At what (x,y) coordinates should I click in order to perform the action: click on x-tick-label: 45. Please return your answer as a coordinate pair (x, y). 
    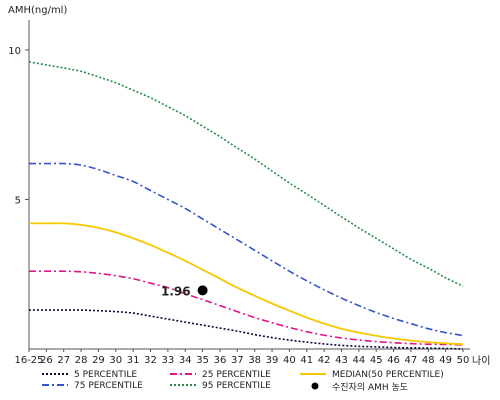
    Looking at the image, I should click on (376, 360).